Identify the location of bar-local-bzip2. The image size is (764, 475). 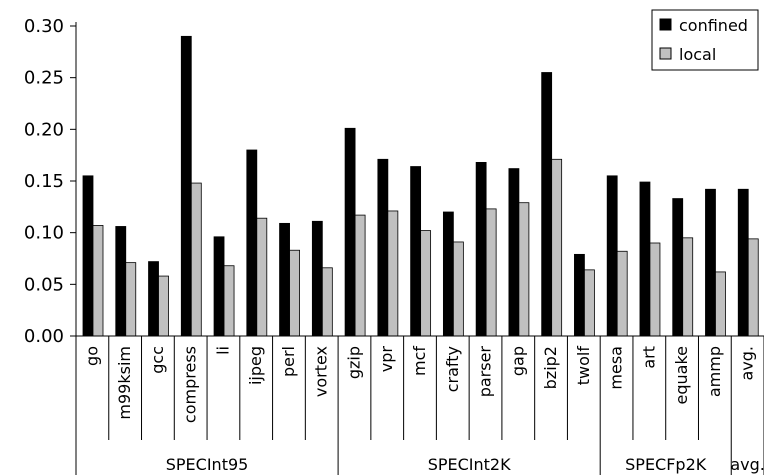
(557, 247).